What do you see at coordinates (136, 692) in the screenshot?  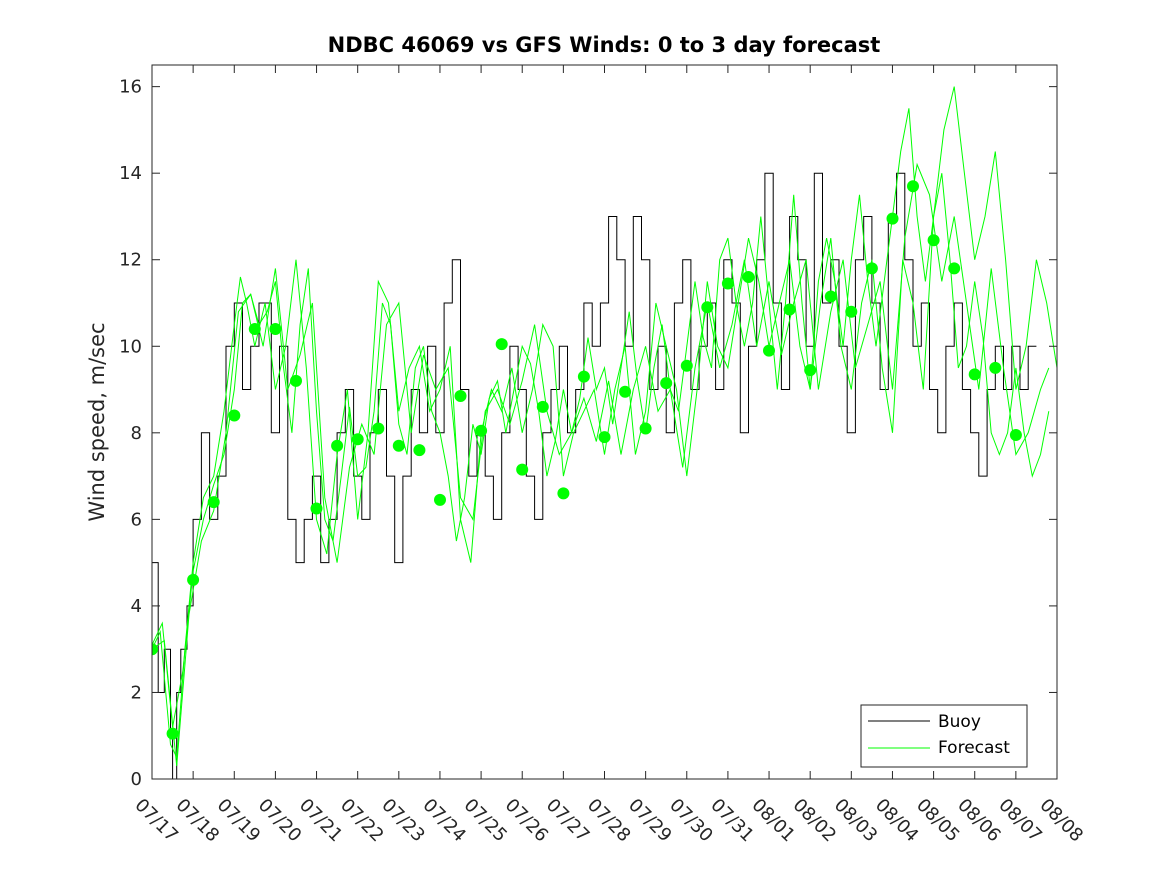 I see `y-tick-label: 2` at bounding box center [136, 692].